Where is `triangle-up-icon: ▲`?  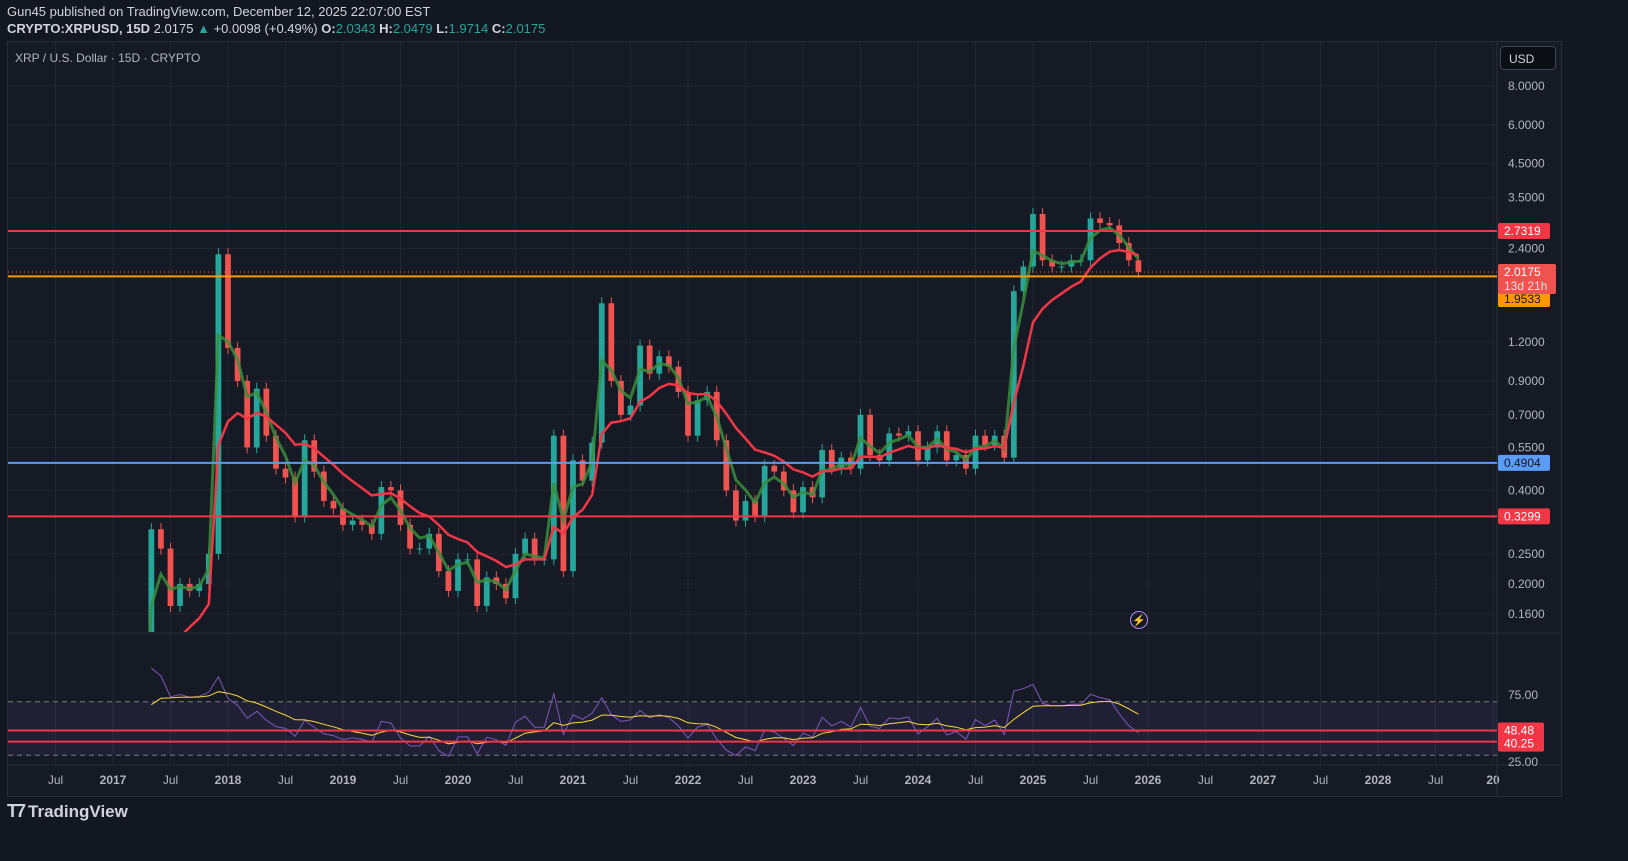 triangle-up-icon: ▲ is located at coordinates (203, 28).